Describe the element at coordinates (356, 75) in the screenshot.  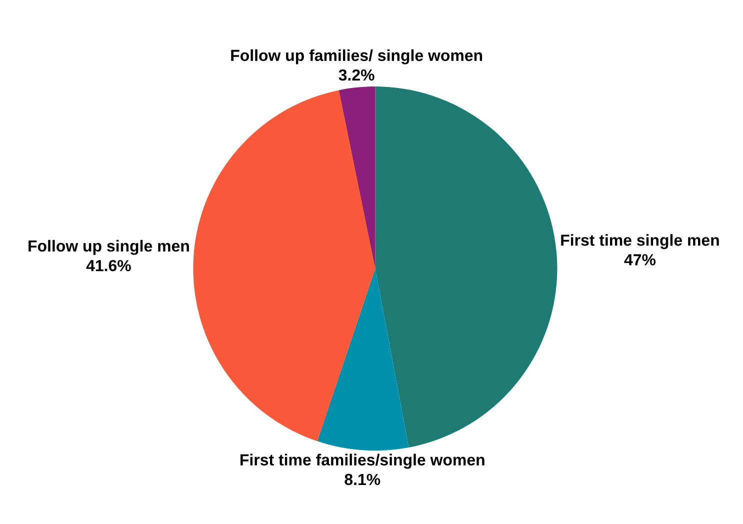
I see `data-label: 3.2%` at that location.